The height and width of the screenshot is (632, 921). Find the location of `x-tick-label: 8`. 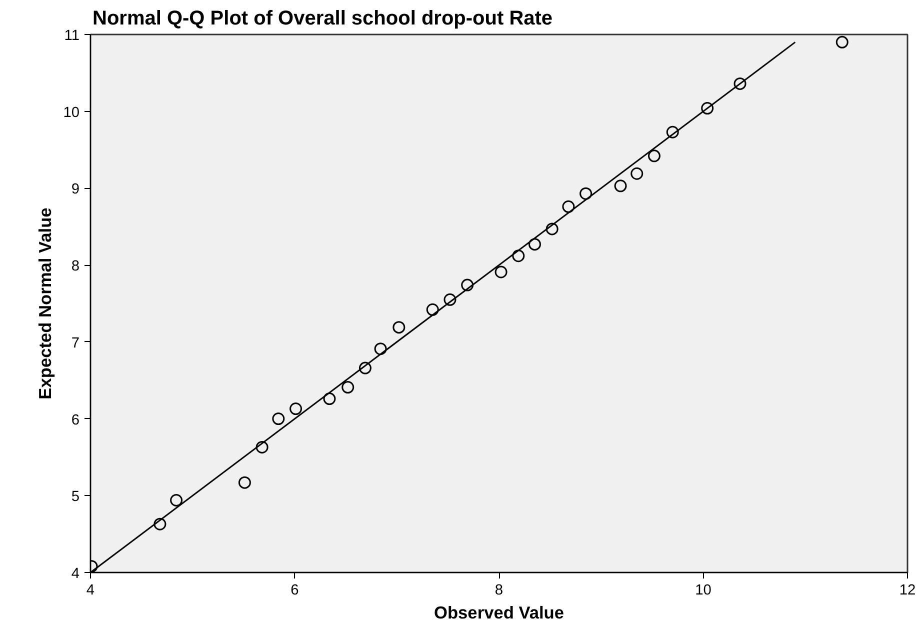

x-tick-label: 8 is located at coordinates (499, 590).